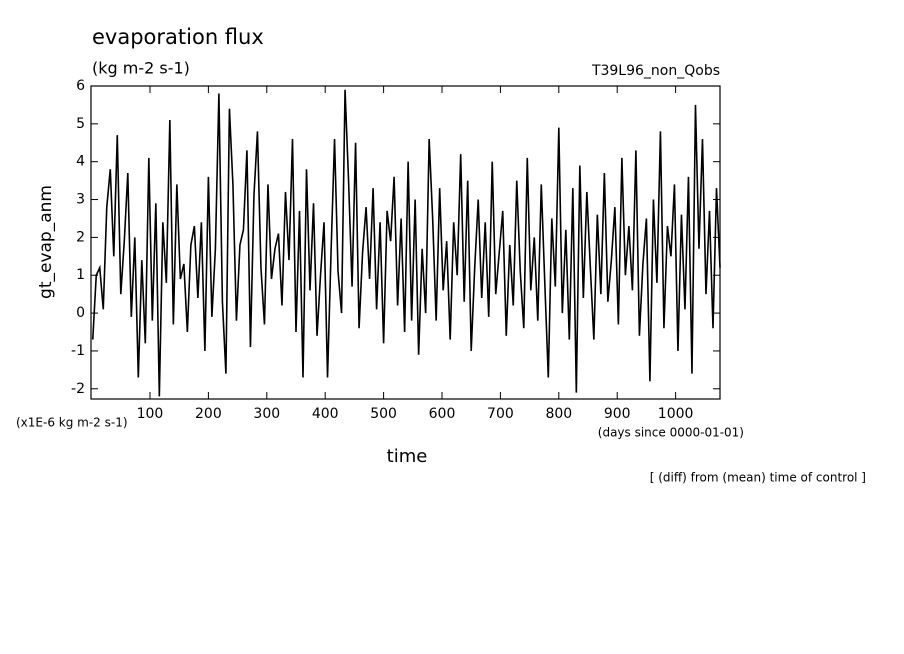 The height and width of the screenshot is (654, 904). What do you see at coordinates (80, 86) in the screenshot?
I see `y-tick-label: 6` at bounding box center [80, 86].